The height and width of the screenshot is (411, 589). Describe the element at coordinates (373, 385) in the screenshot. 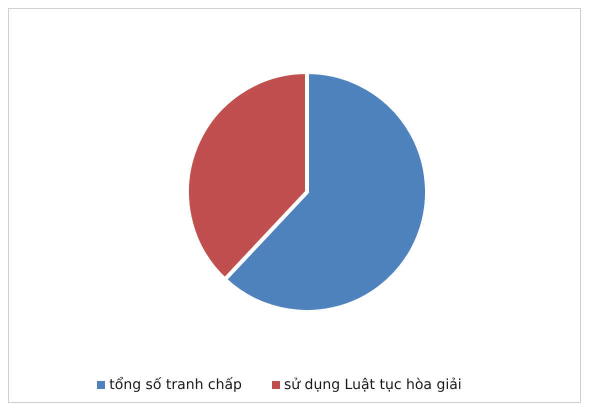

I see `legend-label: sử dụng Luật tục hòa giải` at that location.